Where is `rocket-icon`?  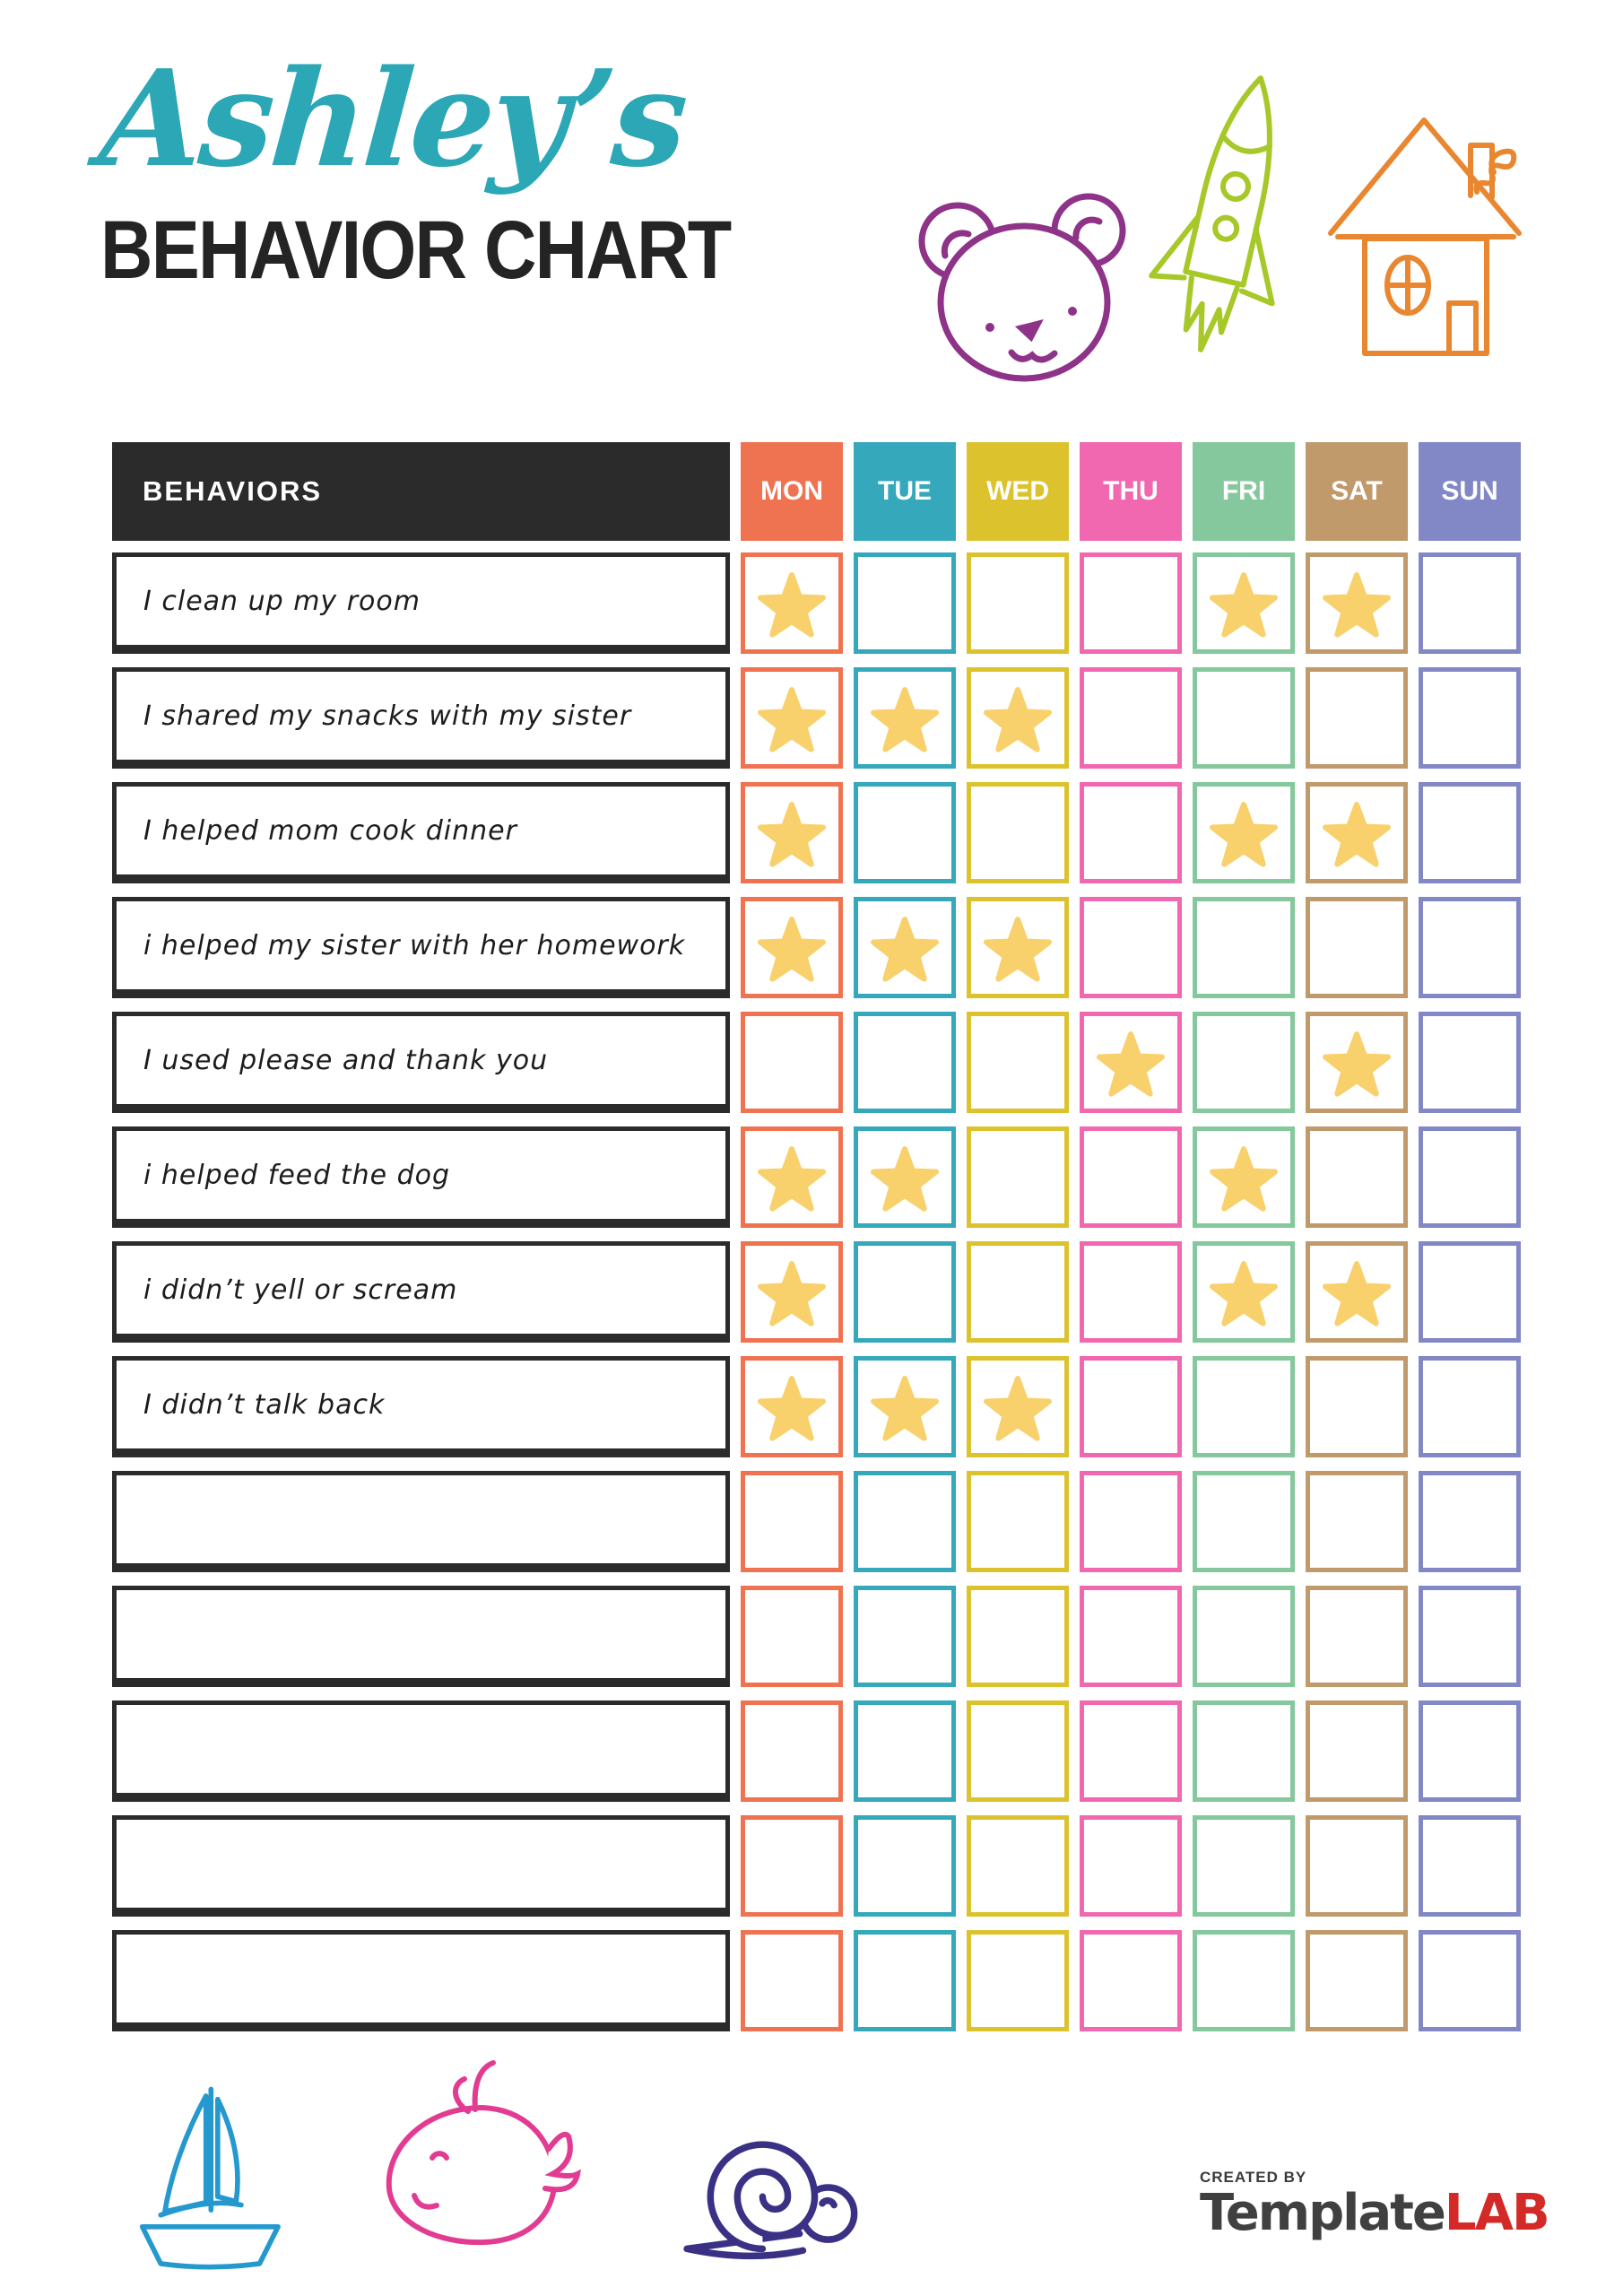
rocket-icon is located at coordinates (1228, 217).